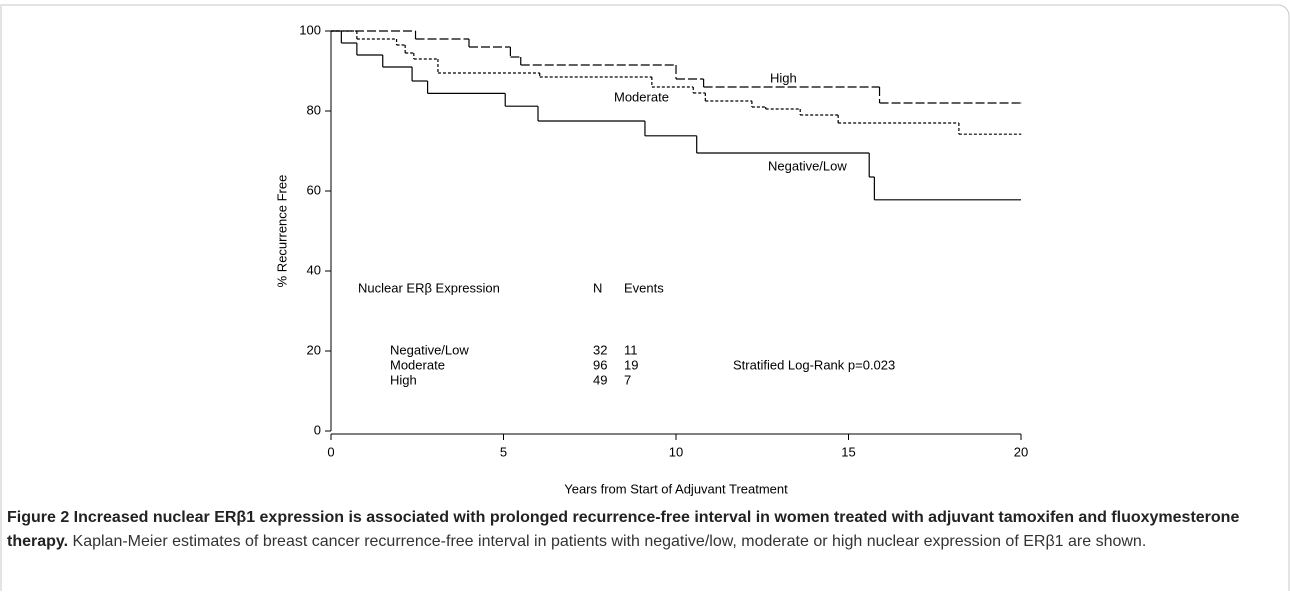 This screenshot has height=596, width=1290. Describe the element at coordinates (314, 349) in the screenshot. I see `y-tick-label: 20` at that location.